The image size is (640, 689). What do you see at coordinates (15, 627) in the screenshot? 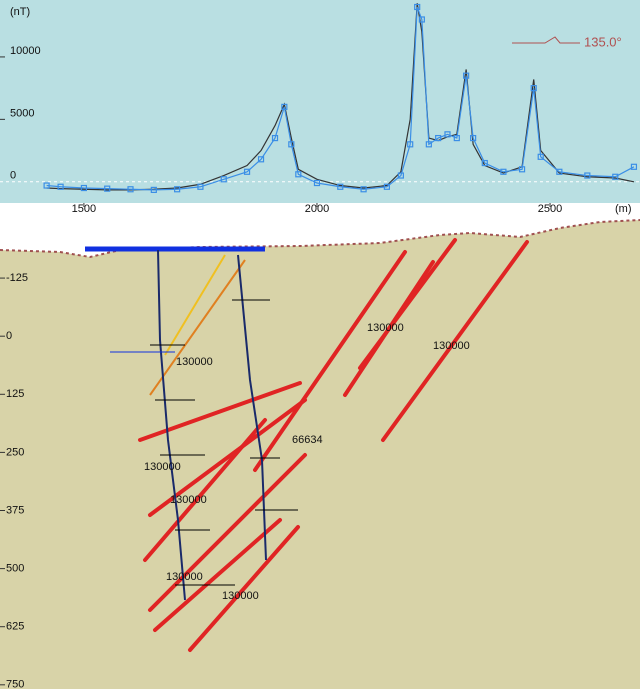
I see `depth-tick-label: 625` at bounding box center [15, 627].